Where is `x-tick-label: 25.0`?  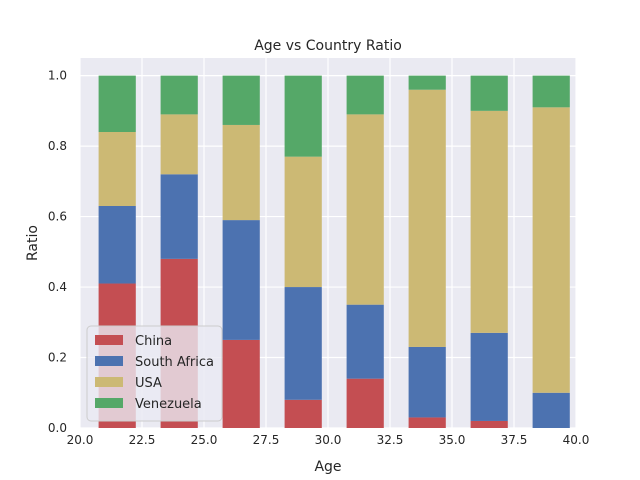 x-tick-label: 25.0 is located at coordinates (204, 440).